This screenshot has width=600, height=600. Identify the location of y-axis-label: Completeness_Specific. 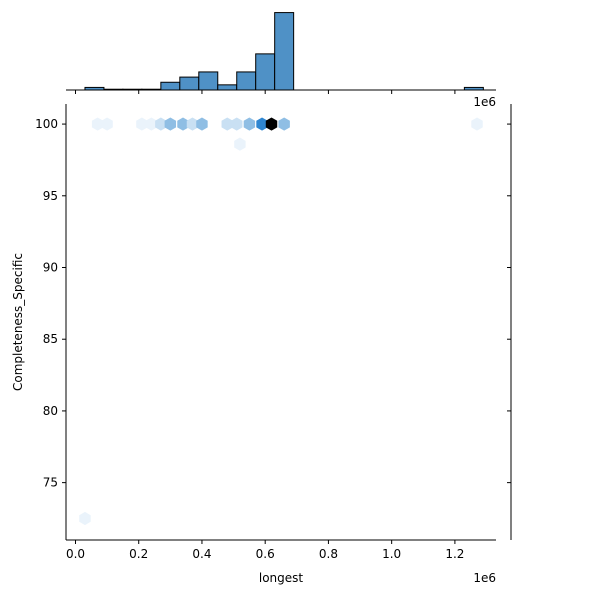
(18, 322).